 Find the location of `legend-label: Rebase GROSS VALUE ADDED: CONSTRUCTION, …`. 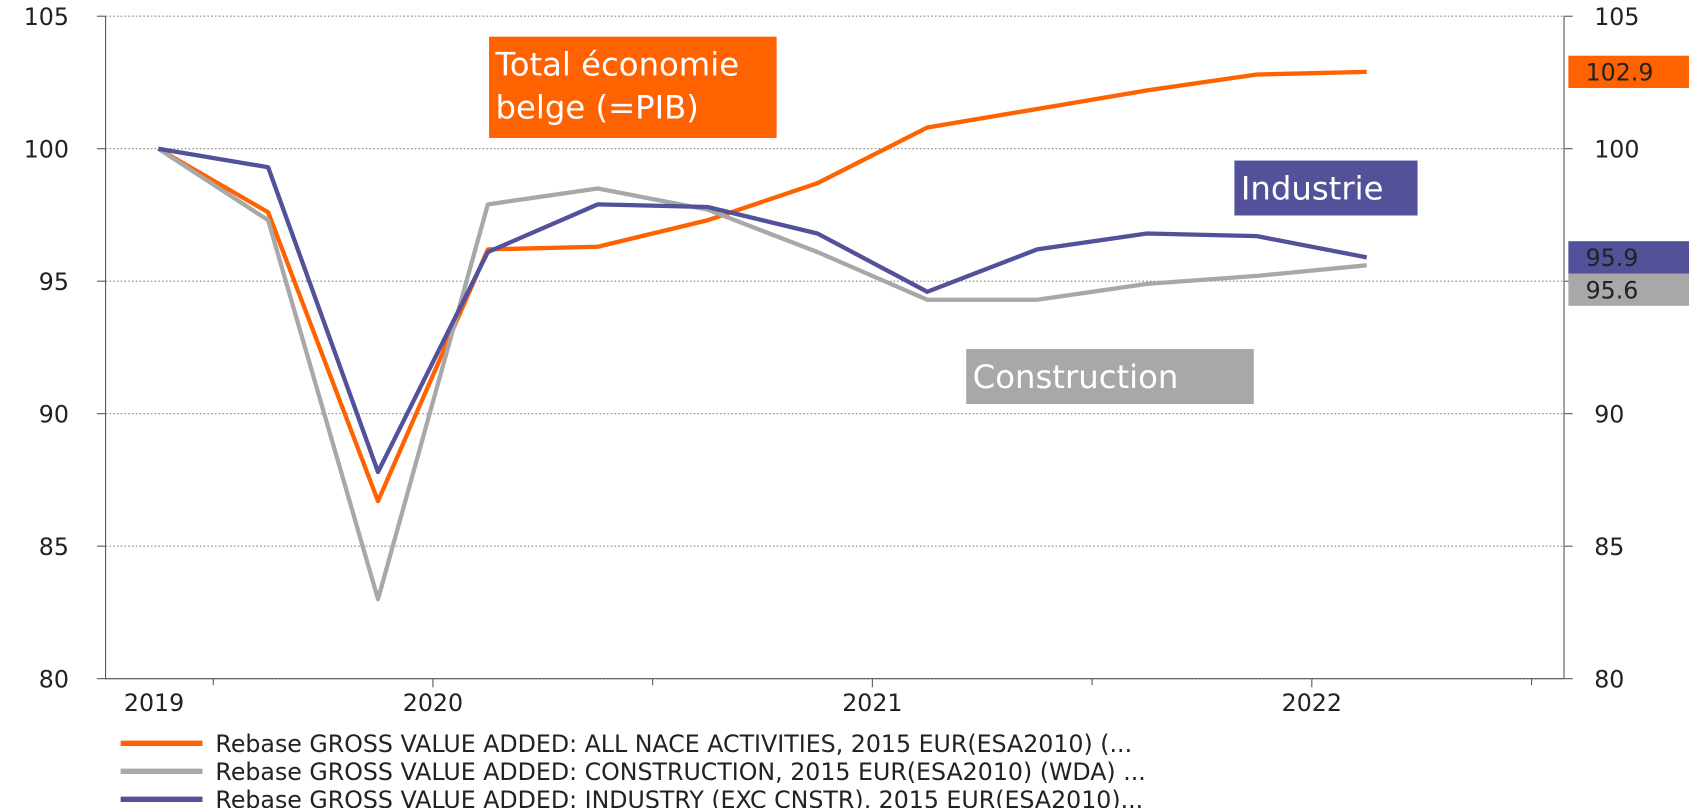

legend-label: Rebase GROSS VALUE ADDED: CONSTRUCTION, … is located at coordinates (680, 772).